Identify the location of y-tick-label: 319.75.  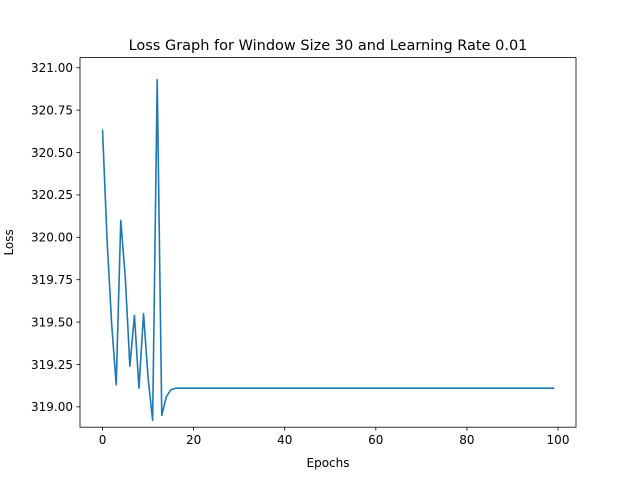
(52, 280).